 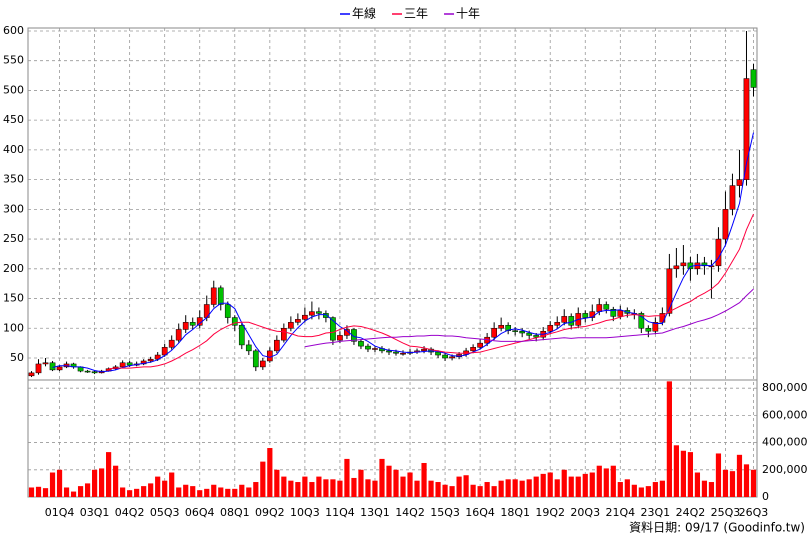 I want to click on x-tick-label: 13Q1, so click(x=375, y=512).